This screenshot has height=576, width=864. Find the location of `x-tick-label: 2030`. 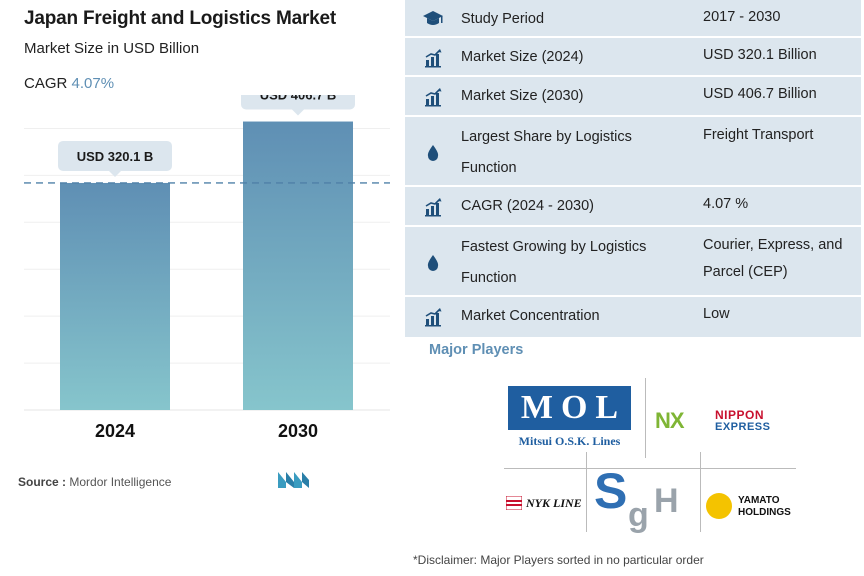

x-tick-label: 2030 is located at coordinates (298, 431).